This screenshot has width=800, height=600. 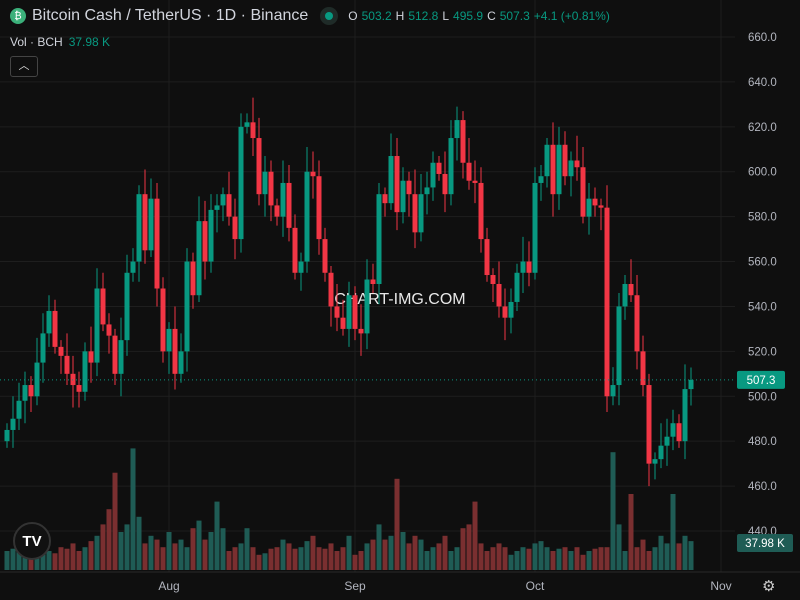 What do you see at coordinates (329, 16) in the screenshot?
I see `market-status-icon` at bounding box center [329, 16].